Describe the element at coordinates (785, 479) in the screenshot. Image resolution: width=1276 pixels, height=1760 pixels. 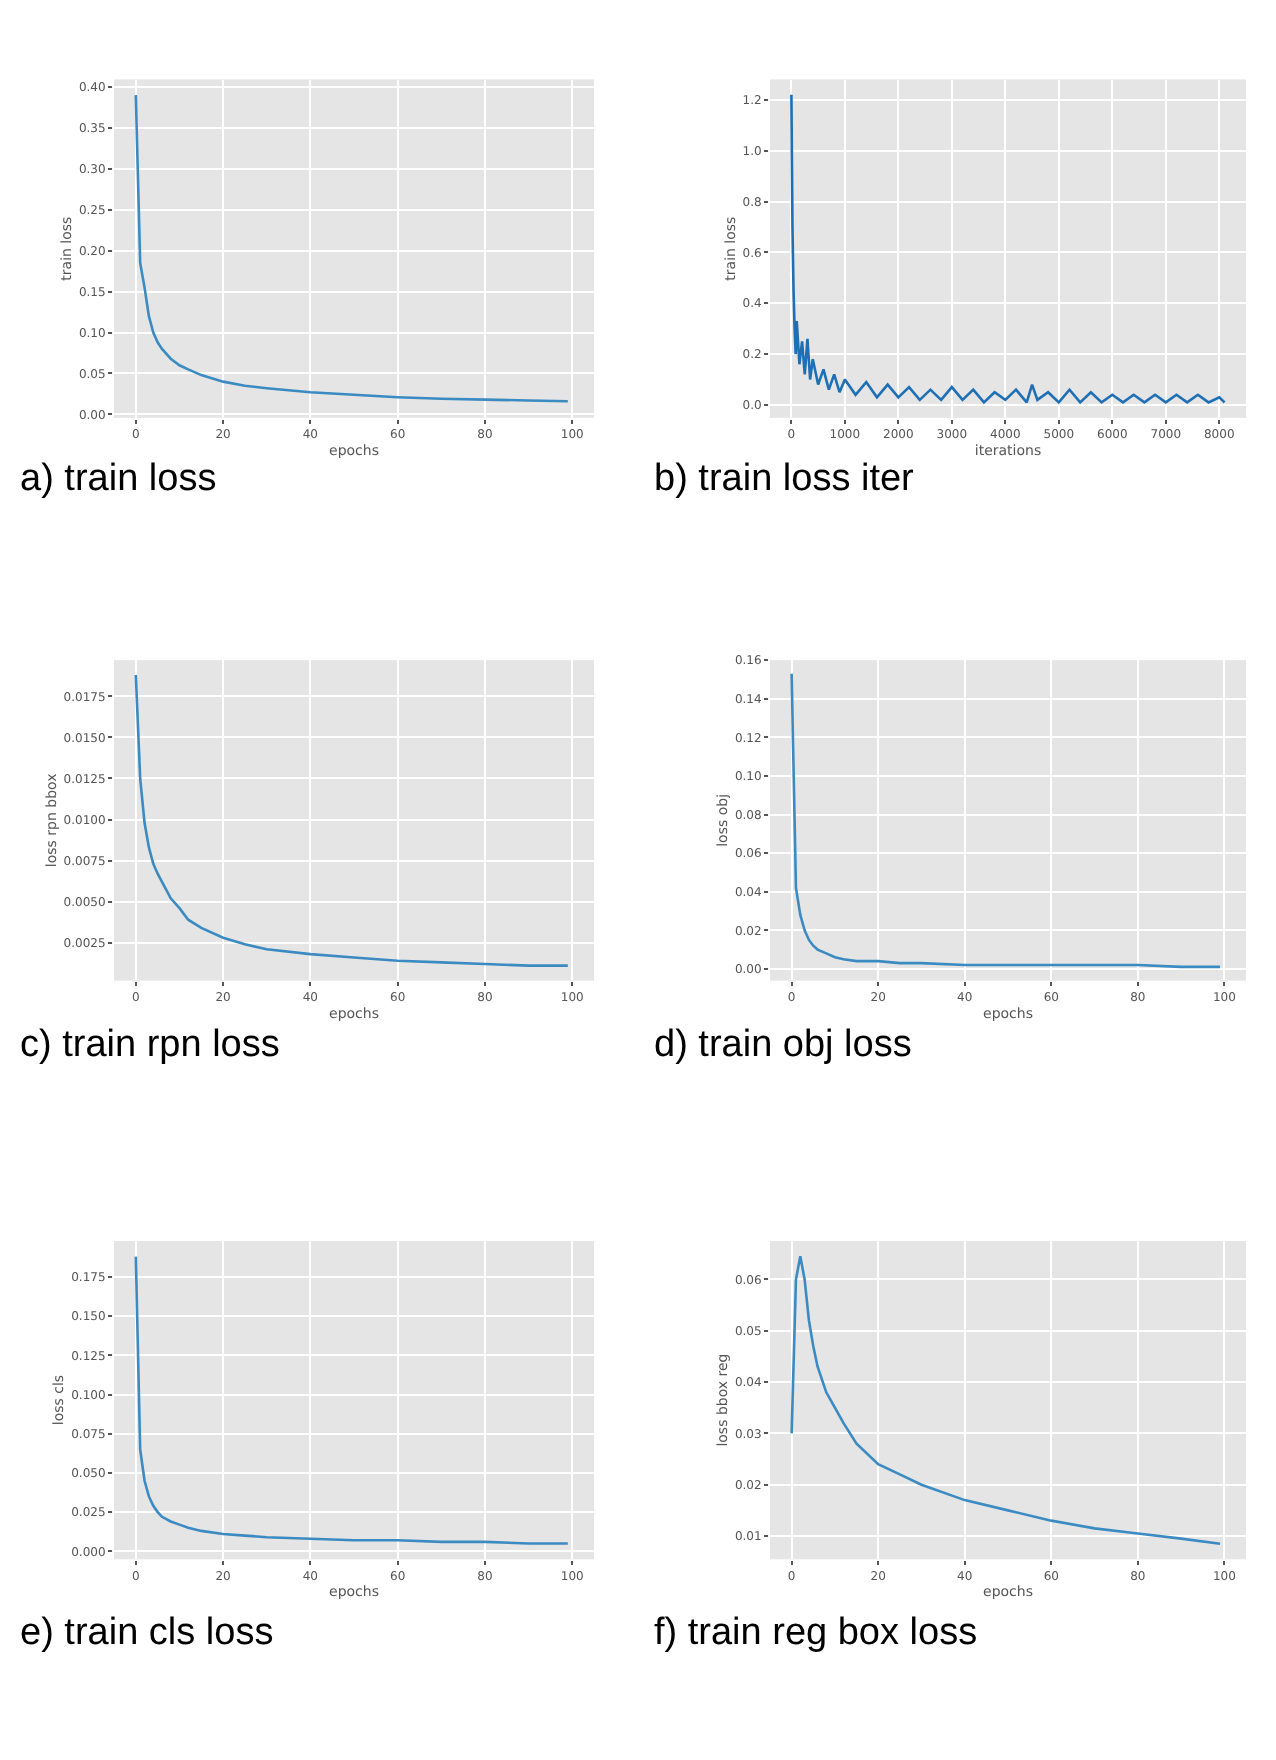
I see `text: b) train loss iter` at that location.